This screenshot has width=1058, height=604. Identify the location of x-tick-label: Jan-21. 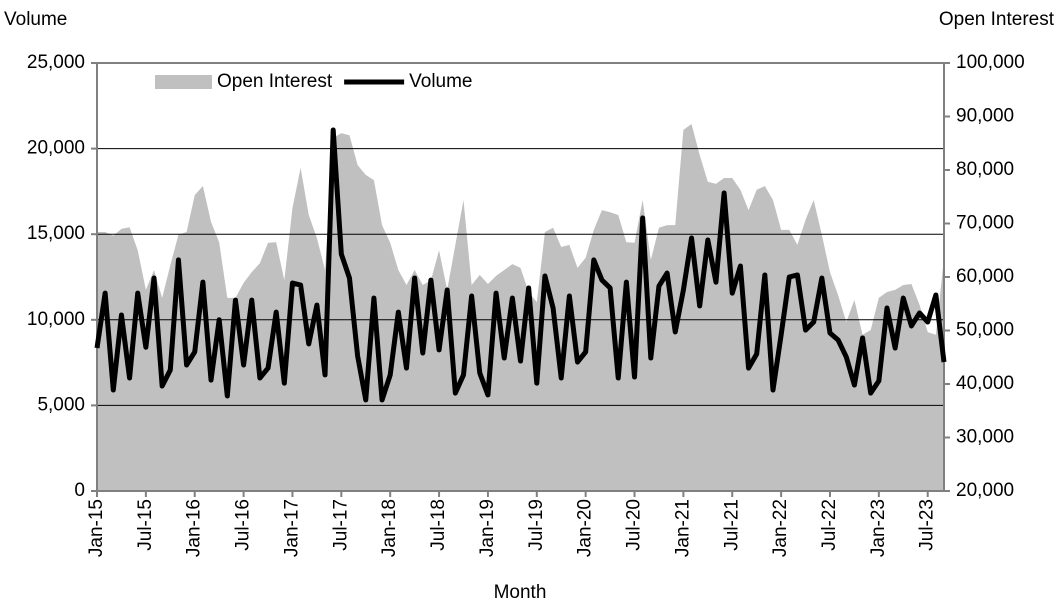
(682, 528).